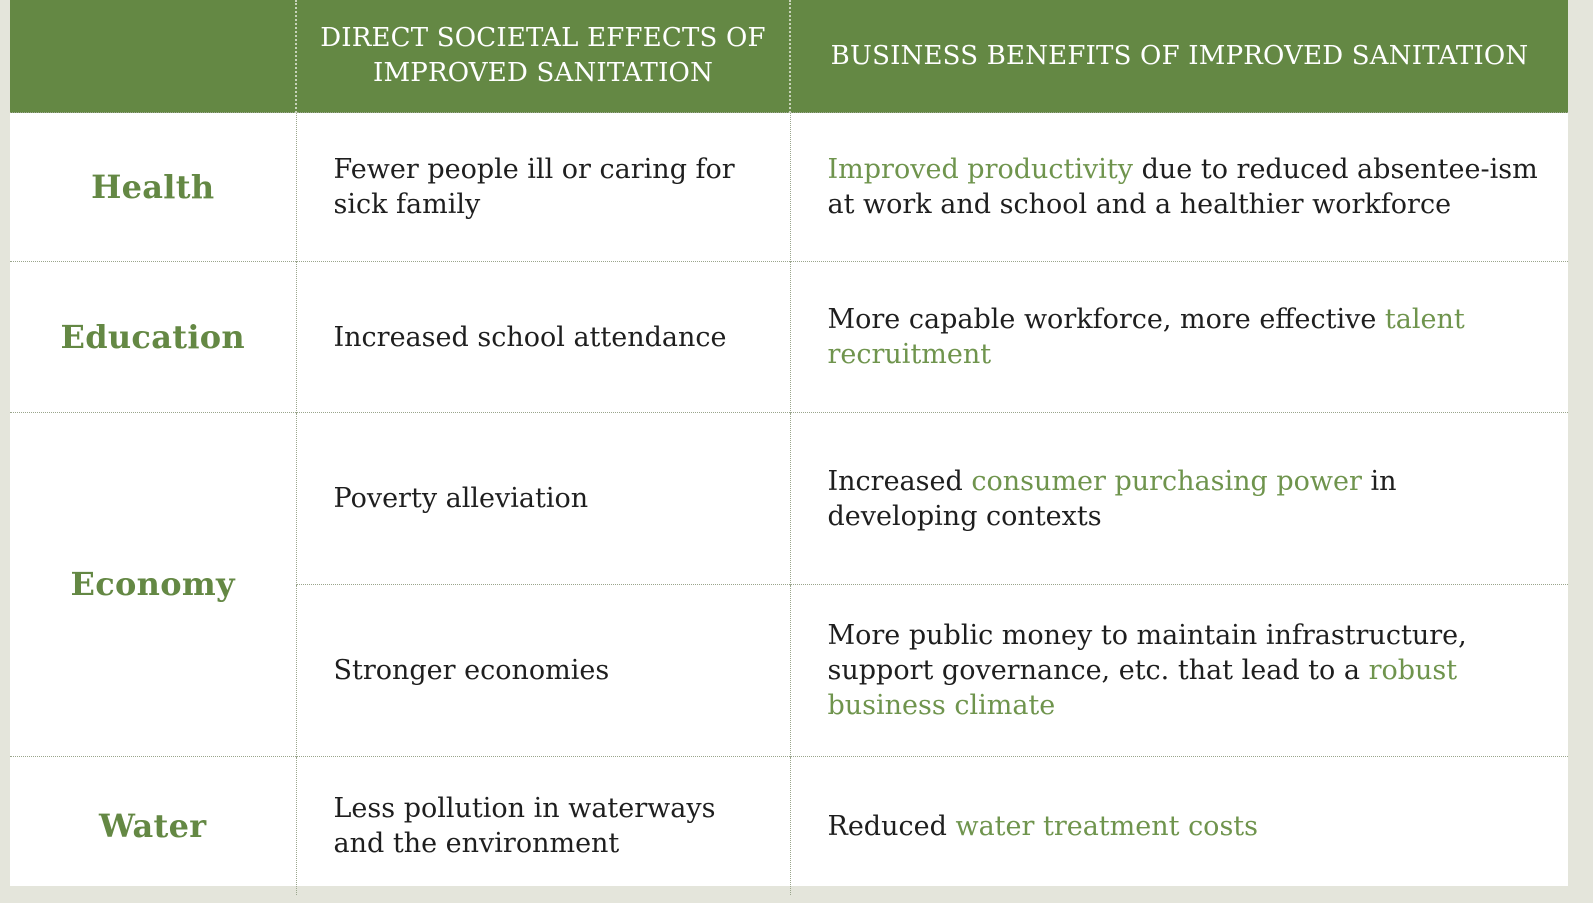  Describe the element at coordinates (1166, 481) in the screenshot. I see `highlight-text: consumer purchasing power` at that location.